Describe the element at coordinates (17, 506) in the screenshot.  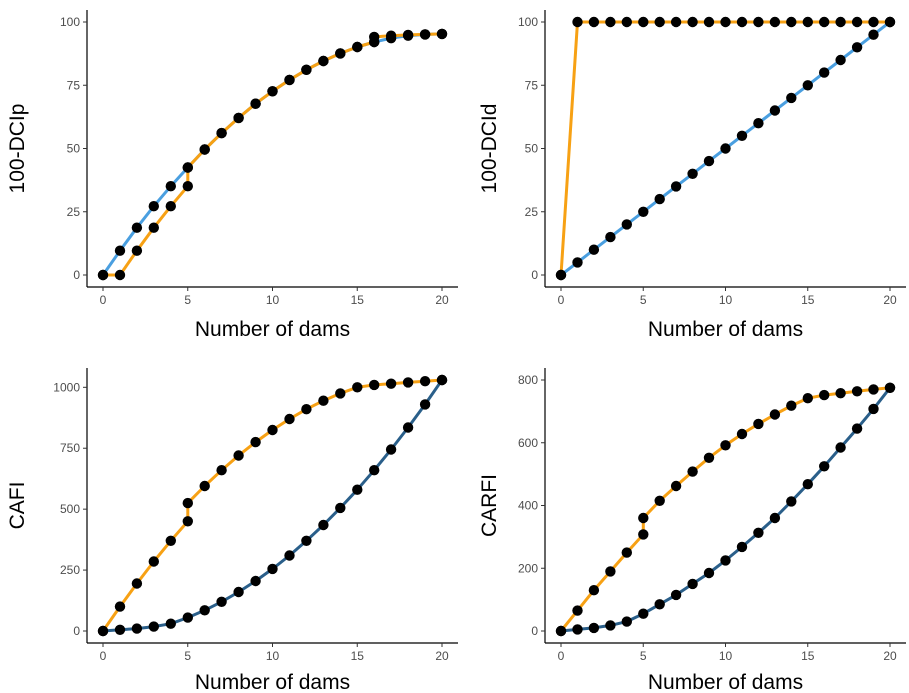
I see `y-axis-title: CAFI` at that location.